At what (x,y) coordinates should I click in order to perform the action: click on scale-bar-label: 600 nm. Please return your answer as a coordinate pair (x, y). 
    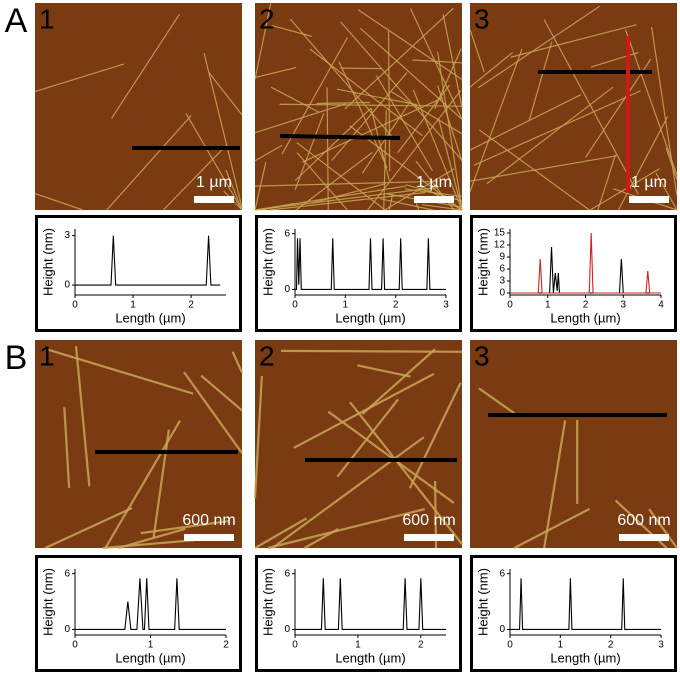
    Looking at the image, I should click on (428, 520).